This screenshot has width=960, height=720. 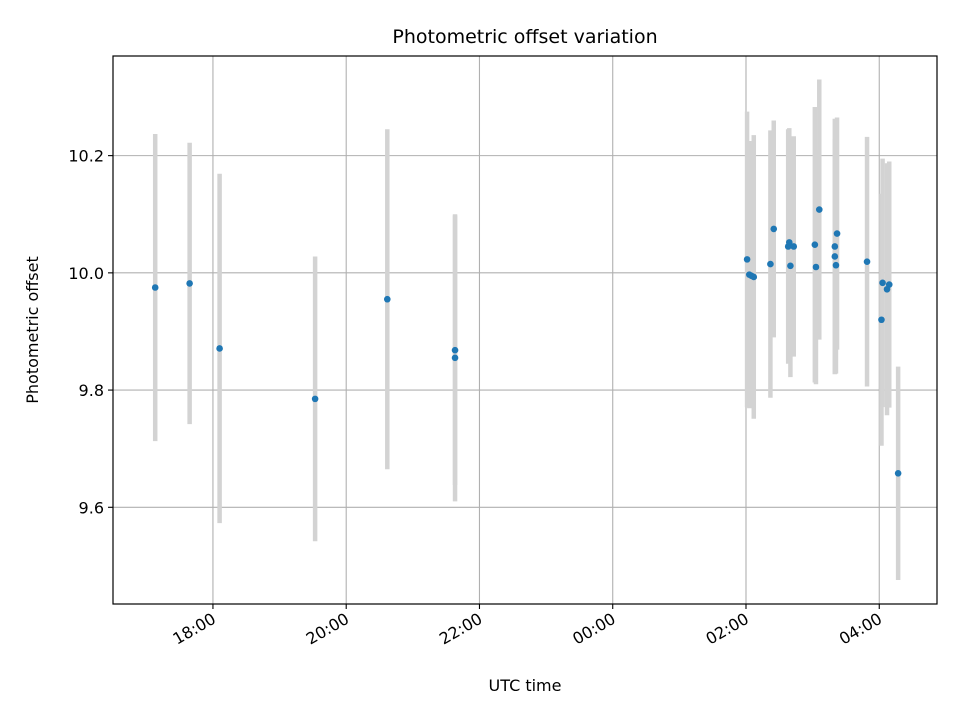 I want to click on y-tick-label: 10.0, so click(x=86, y=273).